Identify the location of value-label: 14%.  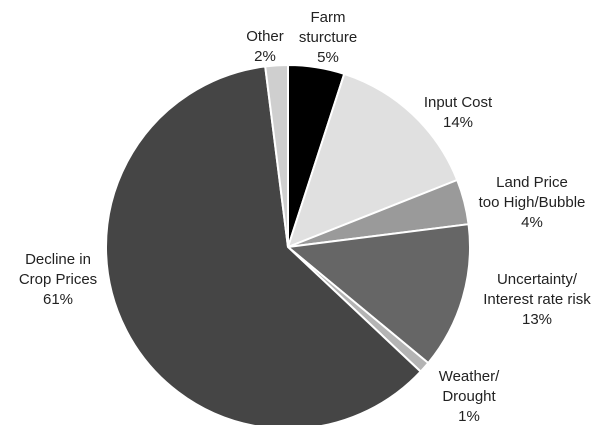
(458, 122).